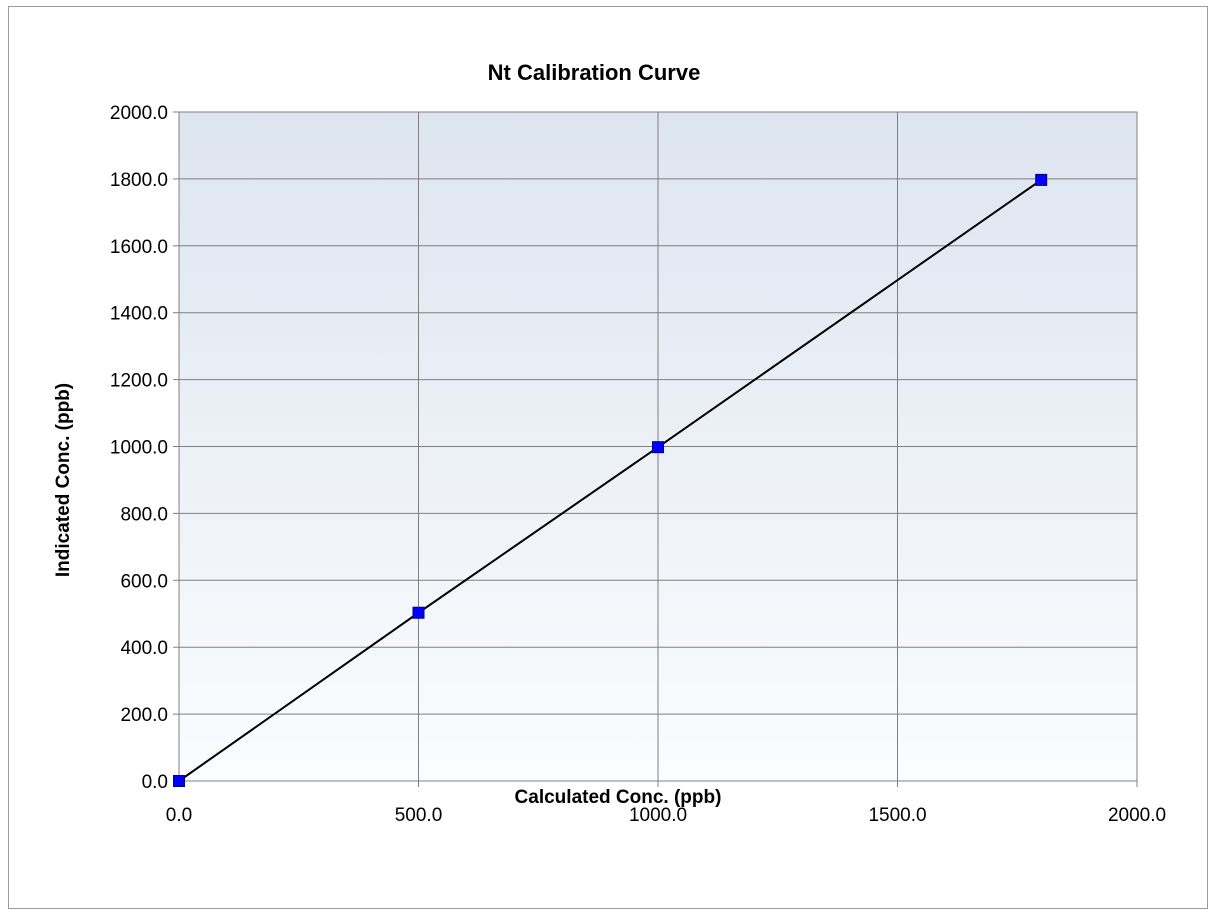 The image size is (1217, 915). I want to click on y-tick-label: 1400.0, so click(139, 314).